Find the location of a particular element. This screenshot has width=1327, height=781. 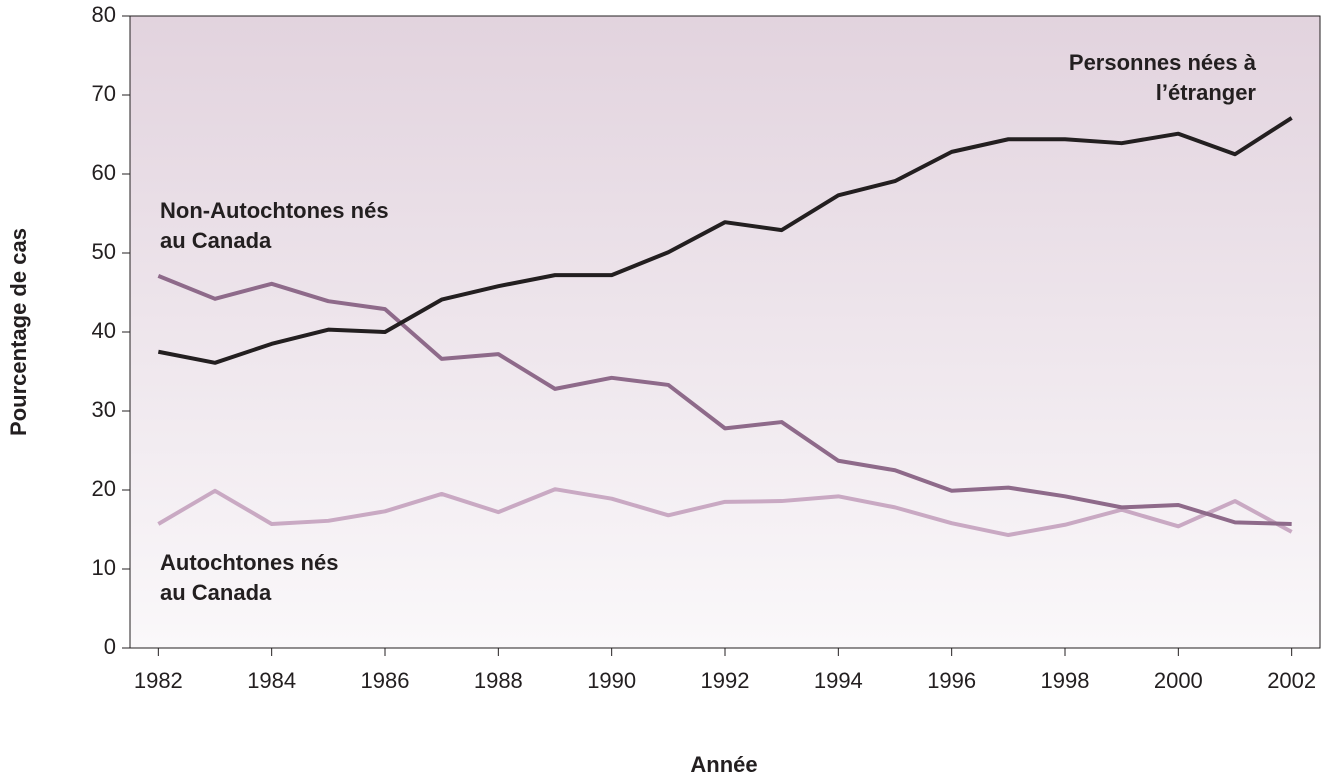

y-tick-label: 50 is located at coordinates (104, 251).